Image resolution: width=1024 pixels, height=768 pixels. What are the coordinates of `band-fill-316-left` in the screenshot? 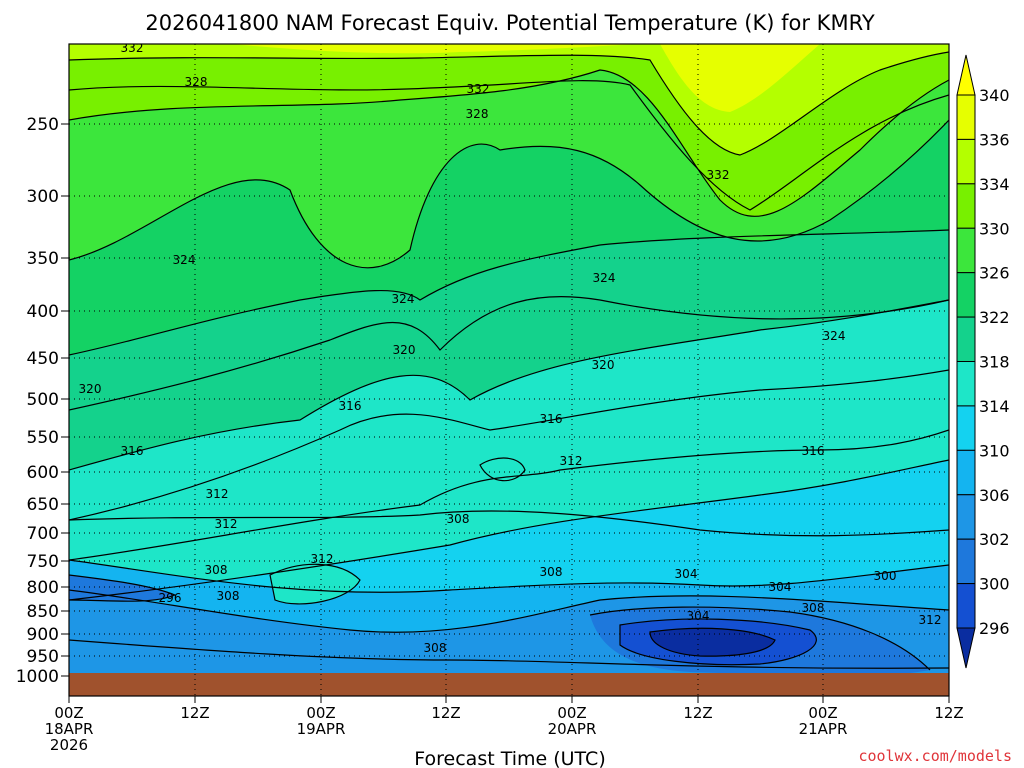 It's located at (315, 584).